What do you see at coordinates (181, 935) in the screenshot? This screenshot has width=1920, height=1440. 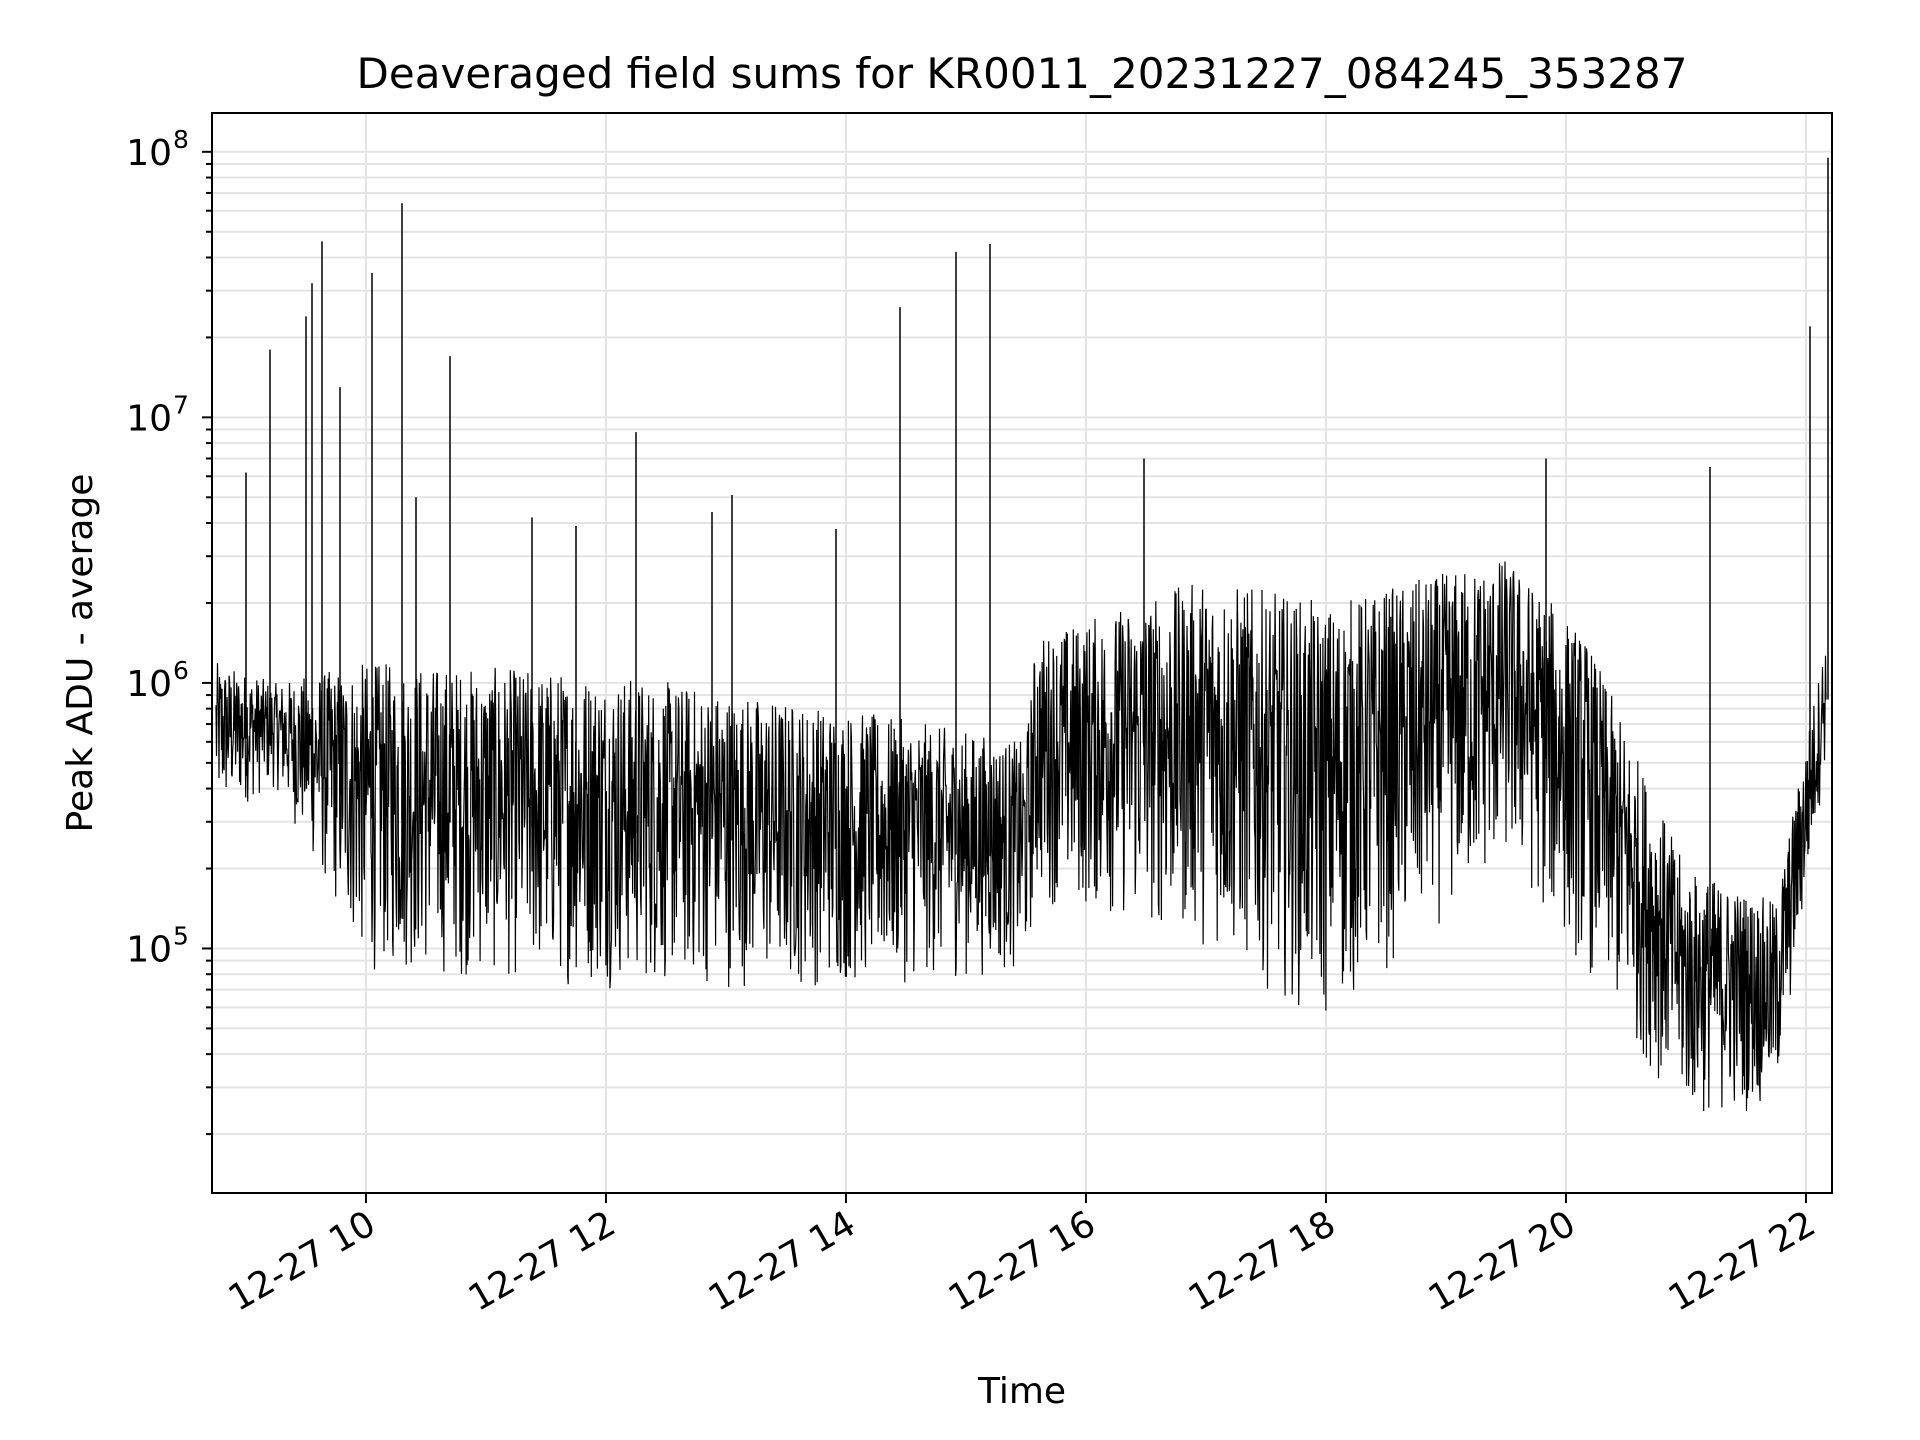 I see `y-tick-label-exponent: 5` at bounding box center [181, 935].